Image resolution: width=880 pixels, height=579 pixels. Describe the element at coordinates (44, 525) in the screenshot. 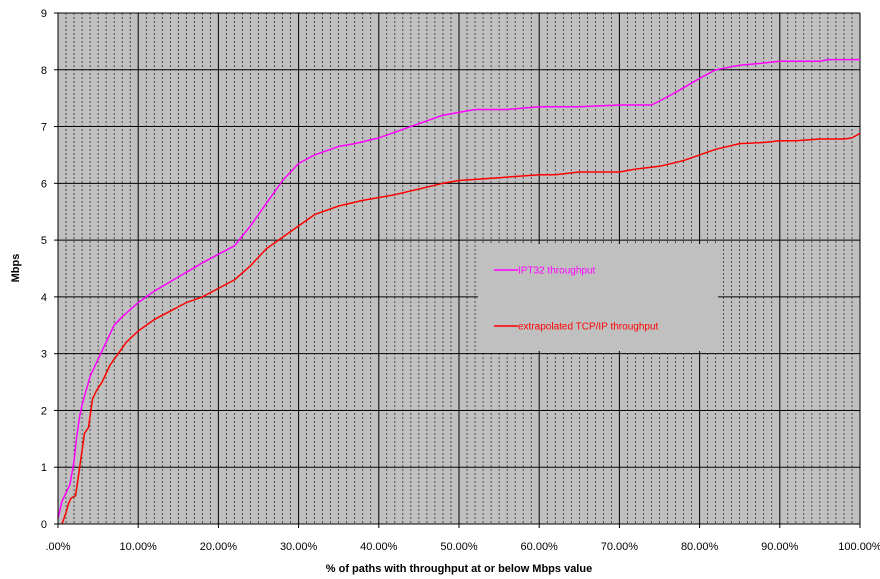

I see `y-tick-label: 0` at that location.